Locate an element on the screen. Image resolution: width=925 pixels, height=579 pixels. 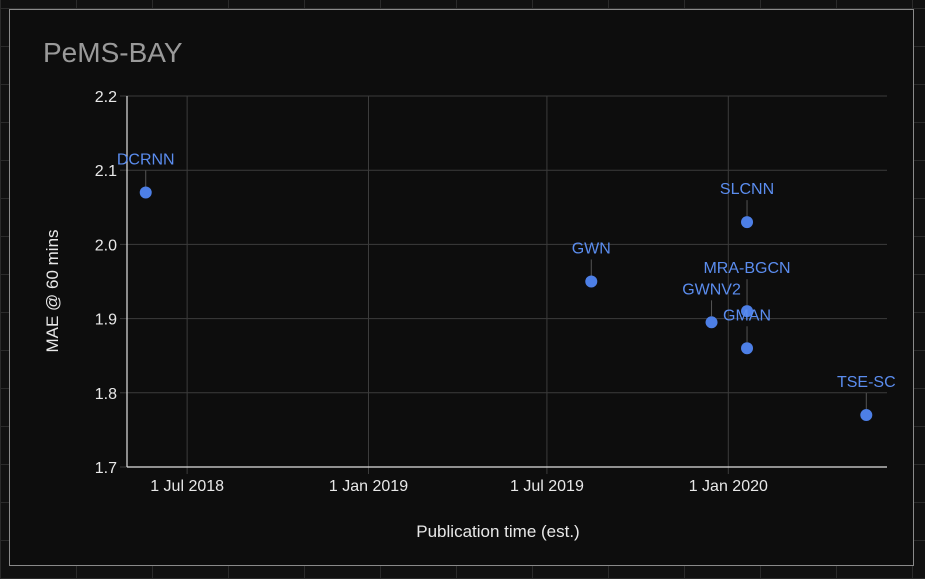
point-label-gwn: GWN is located at coordinates (591, 249).